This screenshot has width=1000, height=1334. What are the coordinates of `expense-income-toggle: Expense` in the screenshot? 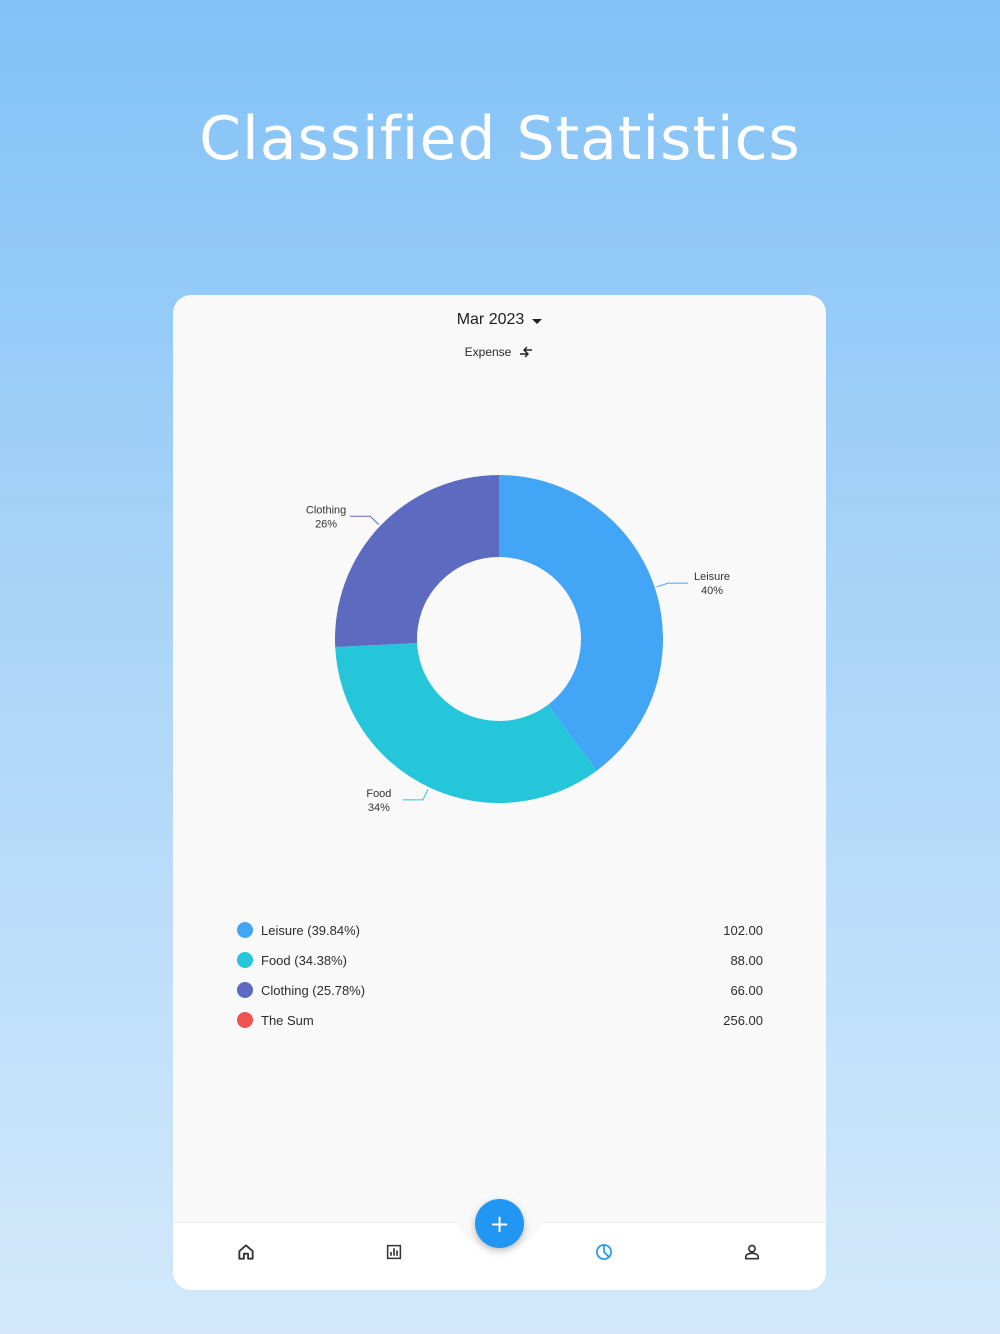 It's located at (499, 352).